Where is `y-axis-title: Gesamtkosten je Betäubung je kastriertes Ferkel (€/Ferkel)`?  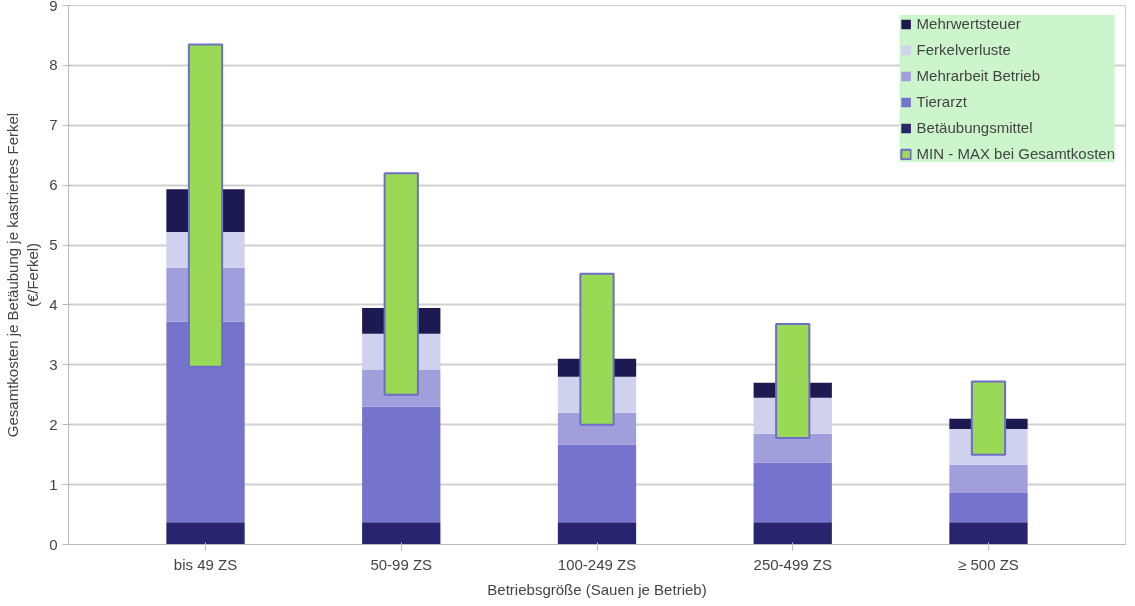 y-axis-title: Gesamtkosten je Betäubung je kastriertes Ferkel (€/Ferkel) is located at coordinates (22, 275).